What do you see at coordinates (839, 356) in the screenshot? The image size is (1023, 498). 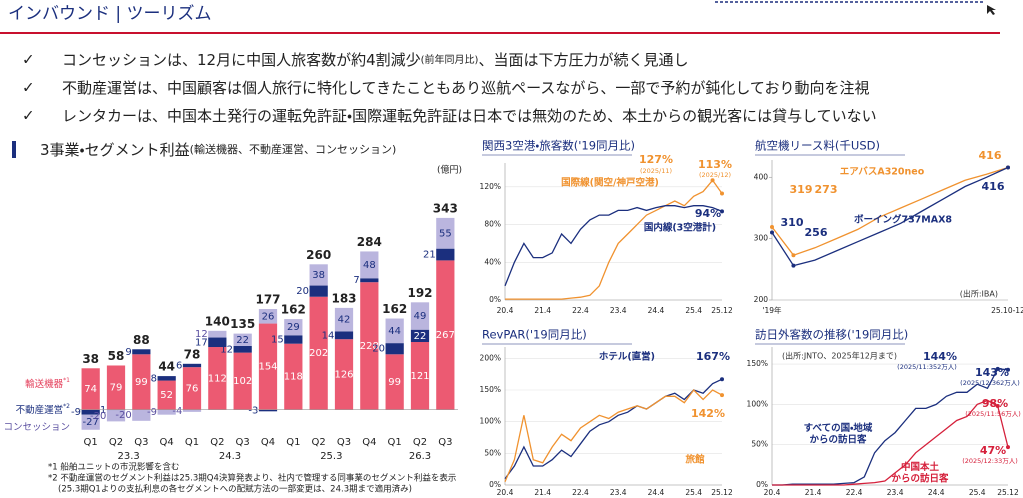 I see `annotation: (出所:JNTO、2025年12月まで)` at bounding box center [839, 356].